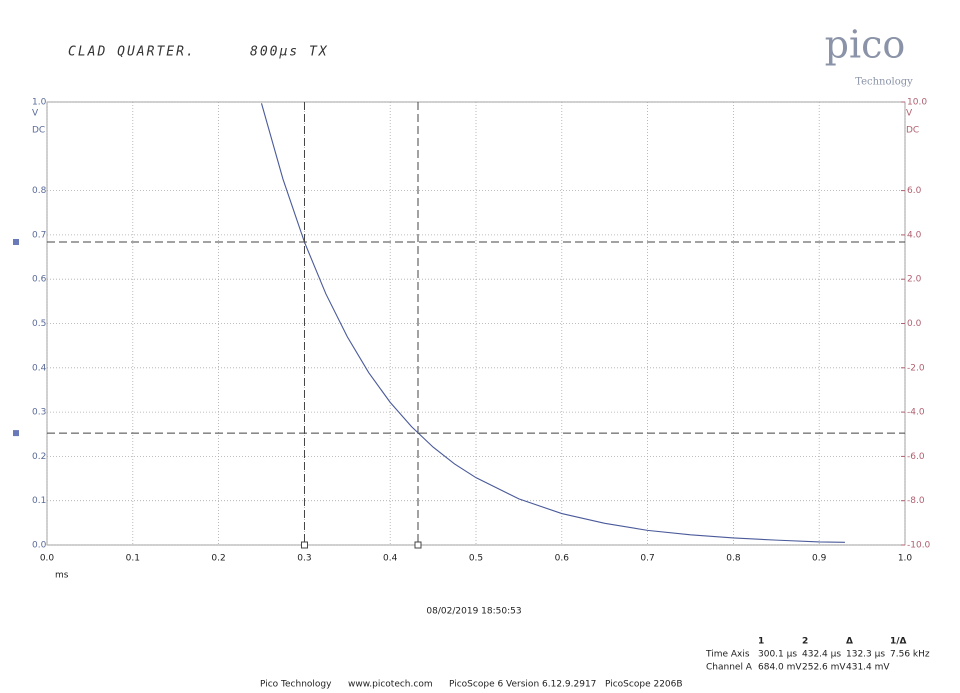 The width and height of the screenshot is (960, 693). Describe the element at coordinates (39, 368) in the screenshot. I see `y-tick-label: 0.4` at that location.